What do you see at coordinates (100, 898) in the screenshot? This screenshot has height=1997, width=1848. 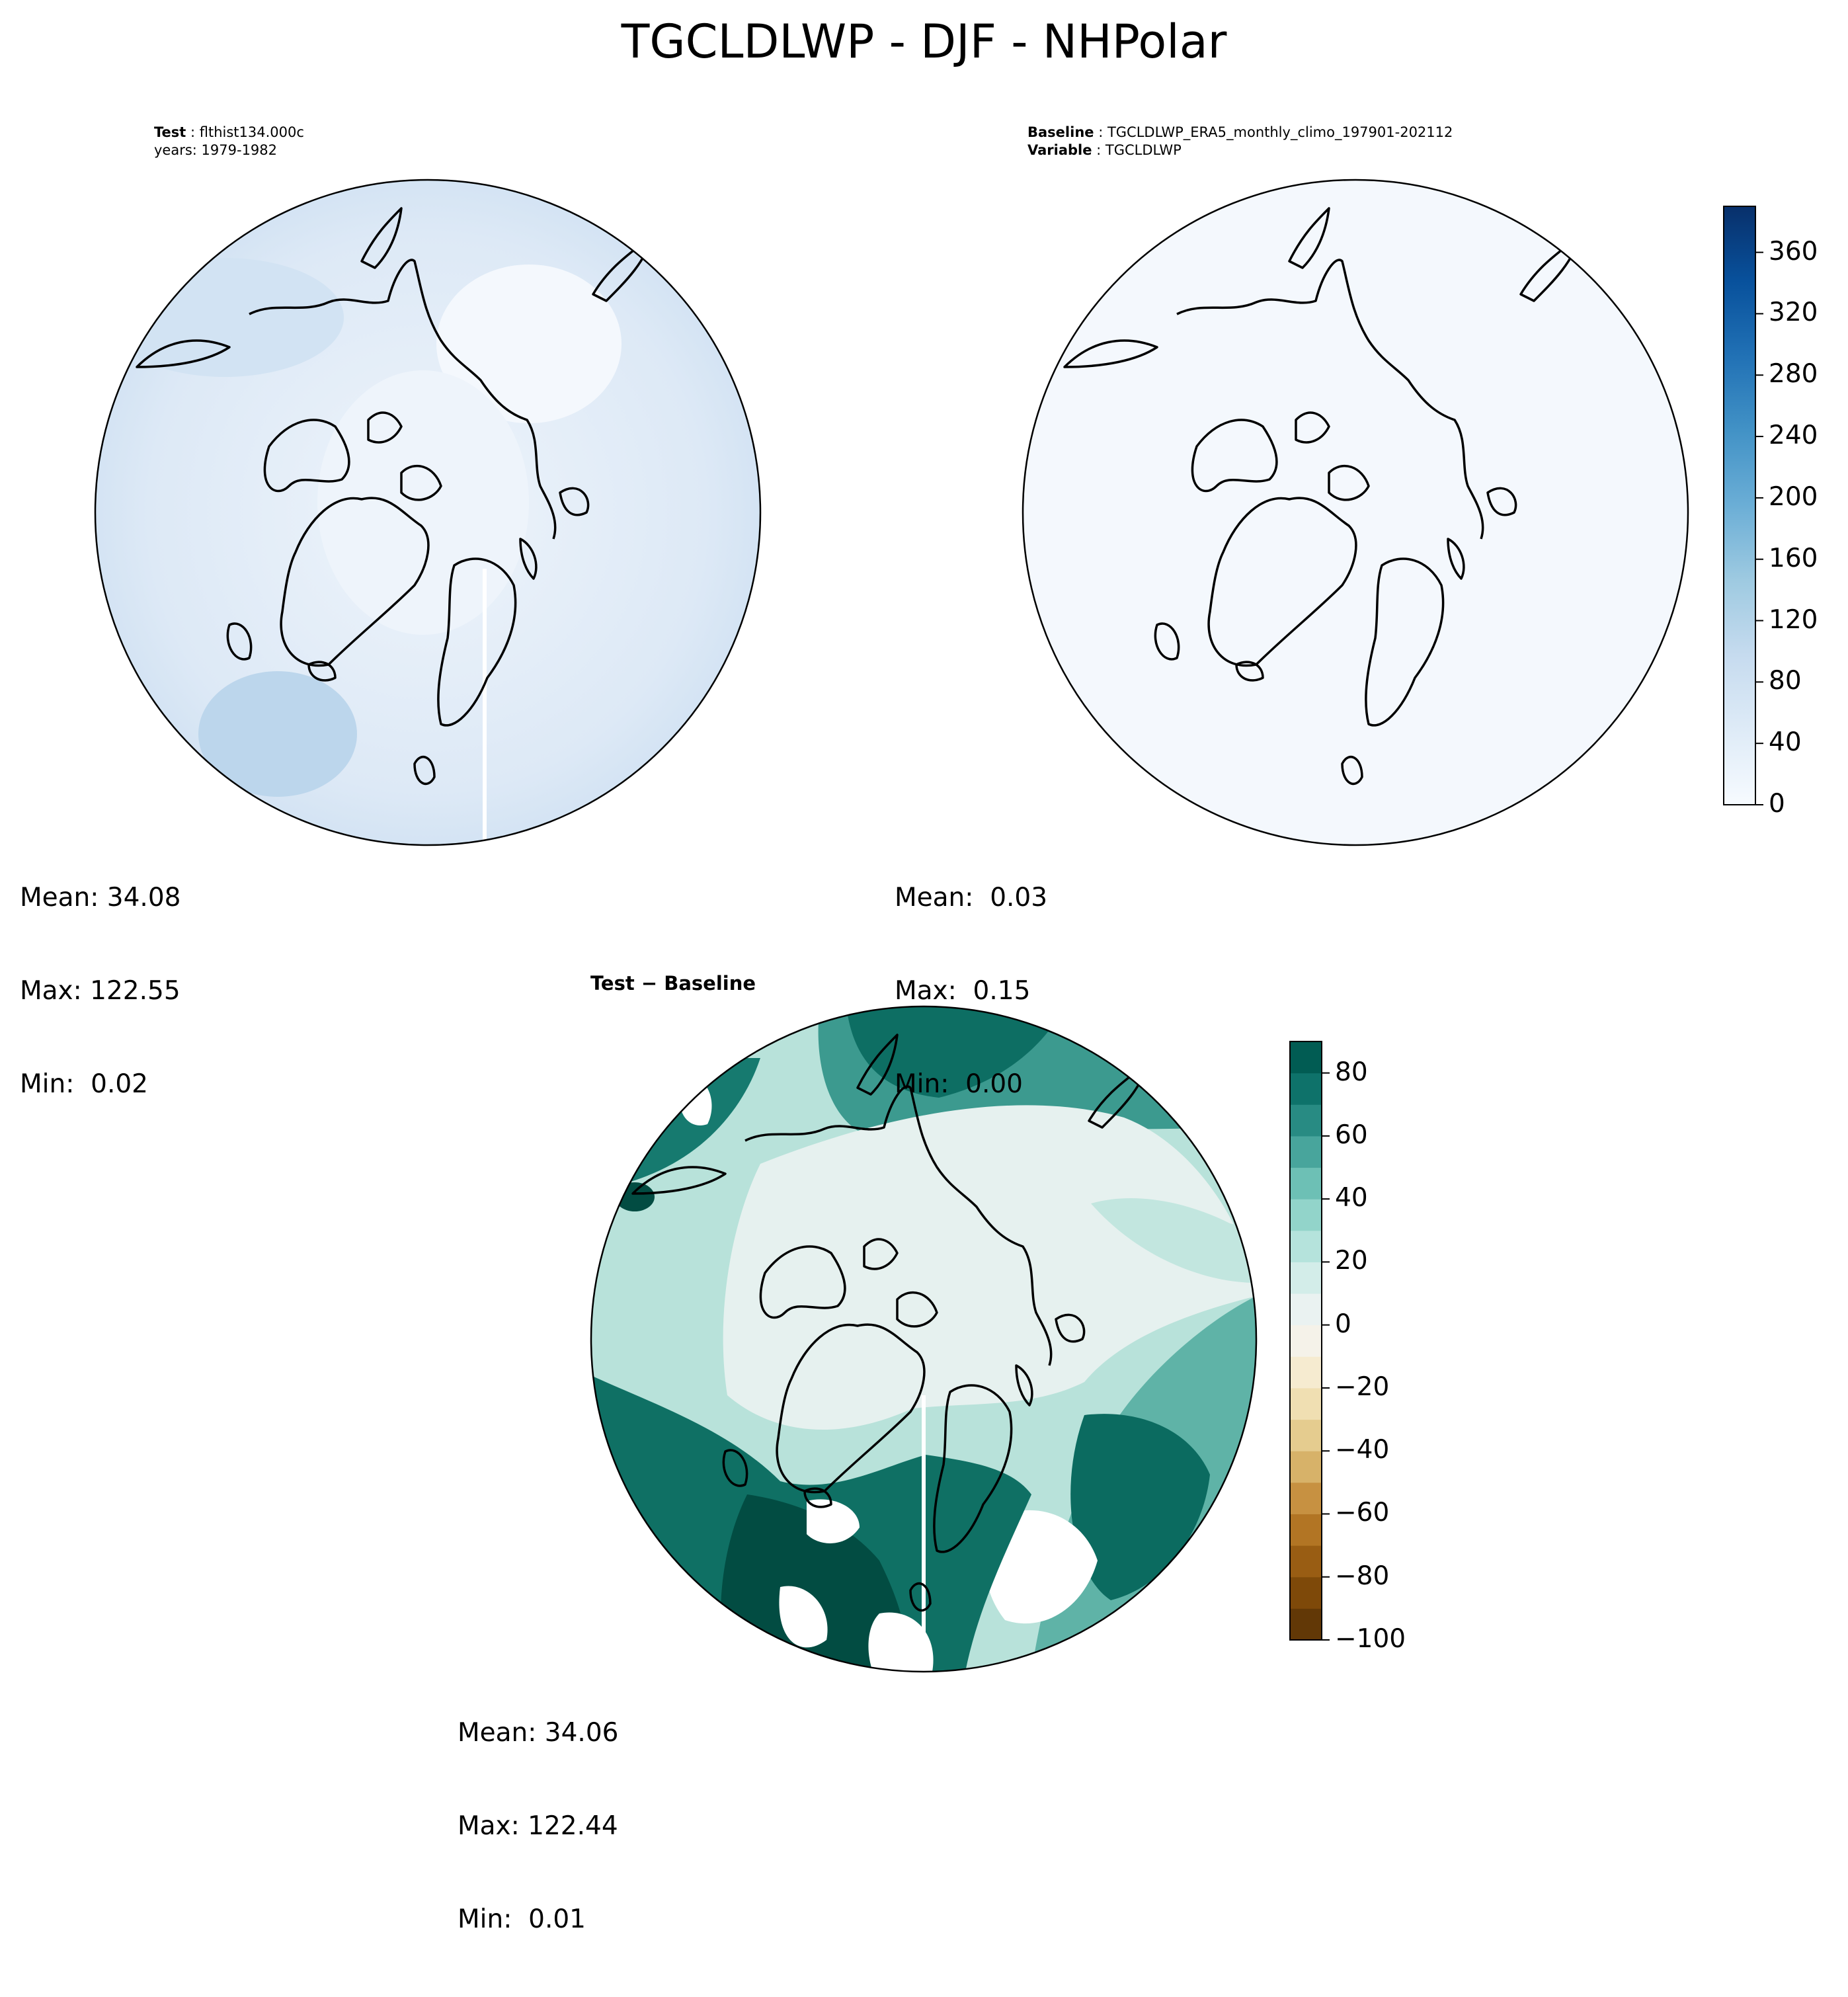 I see `test-mean: Mean: 34.08` at bounding box center [100, 898].